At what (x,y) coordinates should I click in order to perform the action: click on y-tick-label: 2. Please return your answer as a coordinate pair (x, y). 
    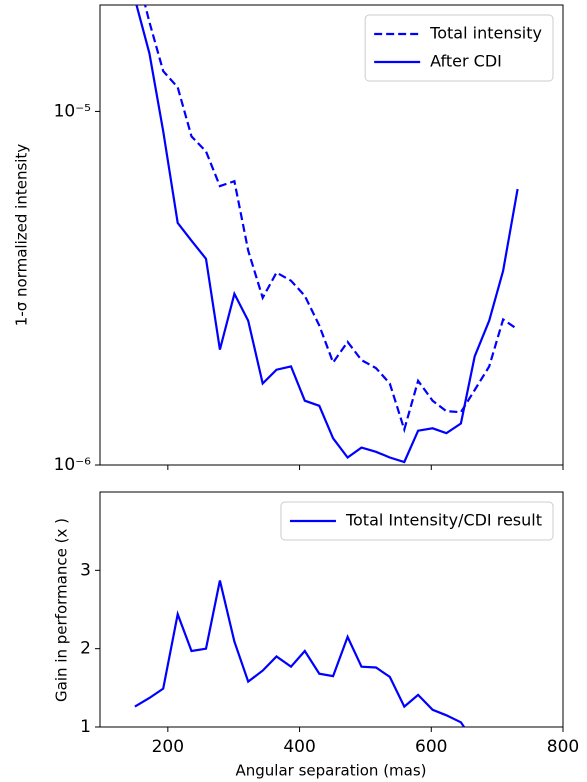
    Looking at the image, I should click on (85, 649).